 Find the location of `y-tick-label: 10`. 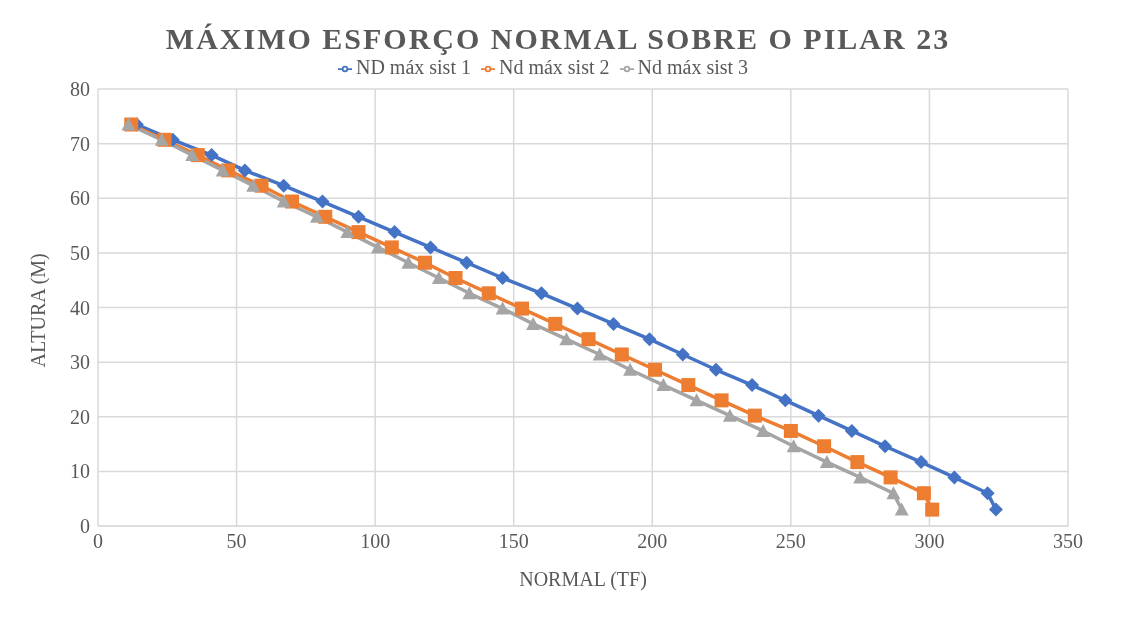

y-tick-label: 10 is located at coordinates (80, 471).